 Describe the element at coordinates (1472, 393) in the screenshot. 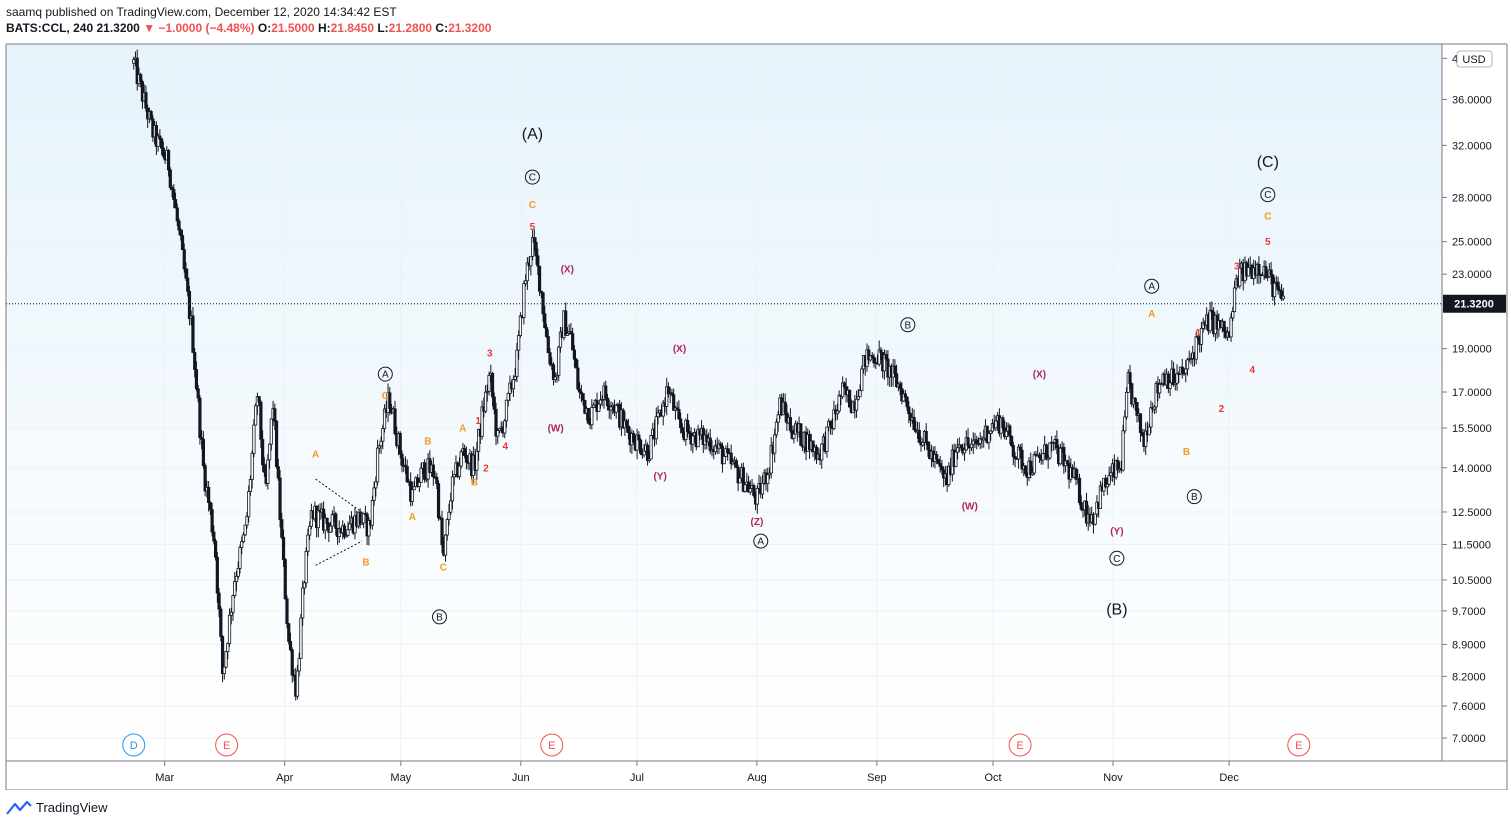

I see `y-tick-label: 17.0000` at that location.